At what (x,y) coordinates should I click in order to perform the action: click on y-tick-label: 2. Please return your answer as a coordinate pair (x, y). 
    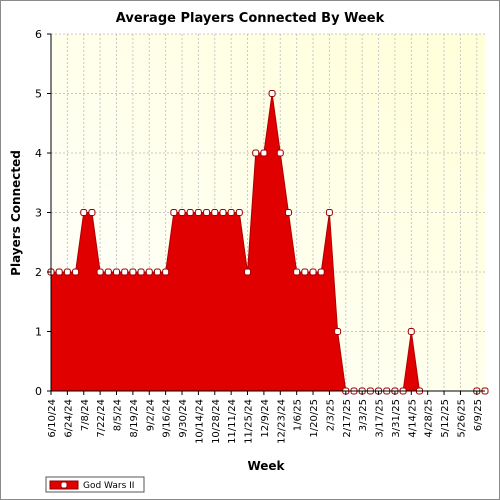
    Looking at the image, I should click on (38, 272).